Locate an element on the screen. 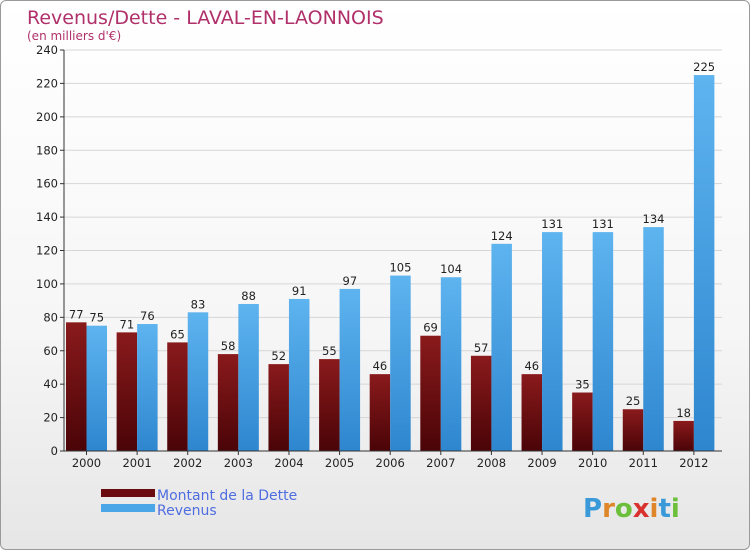  proxiti-logo: Proxiti is located at coordinates (631, 509).